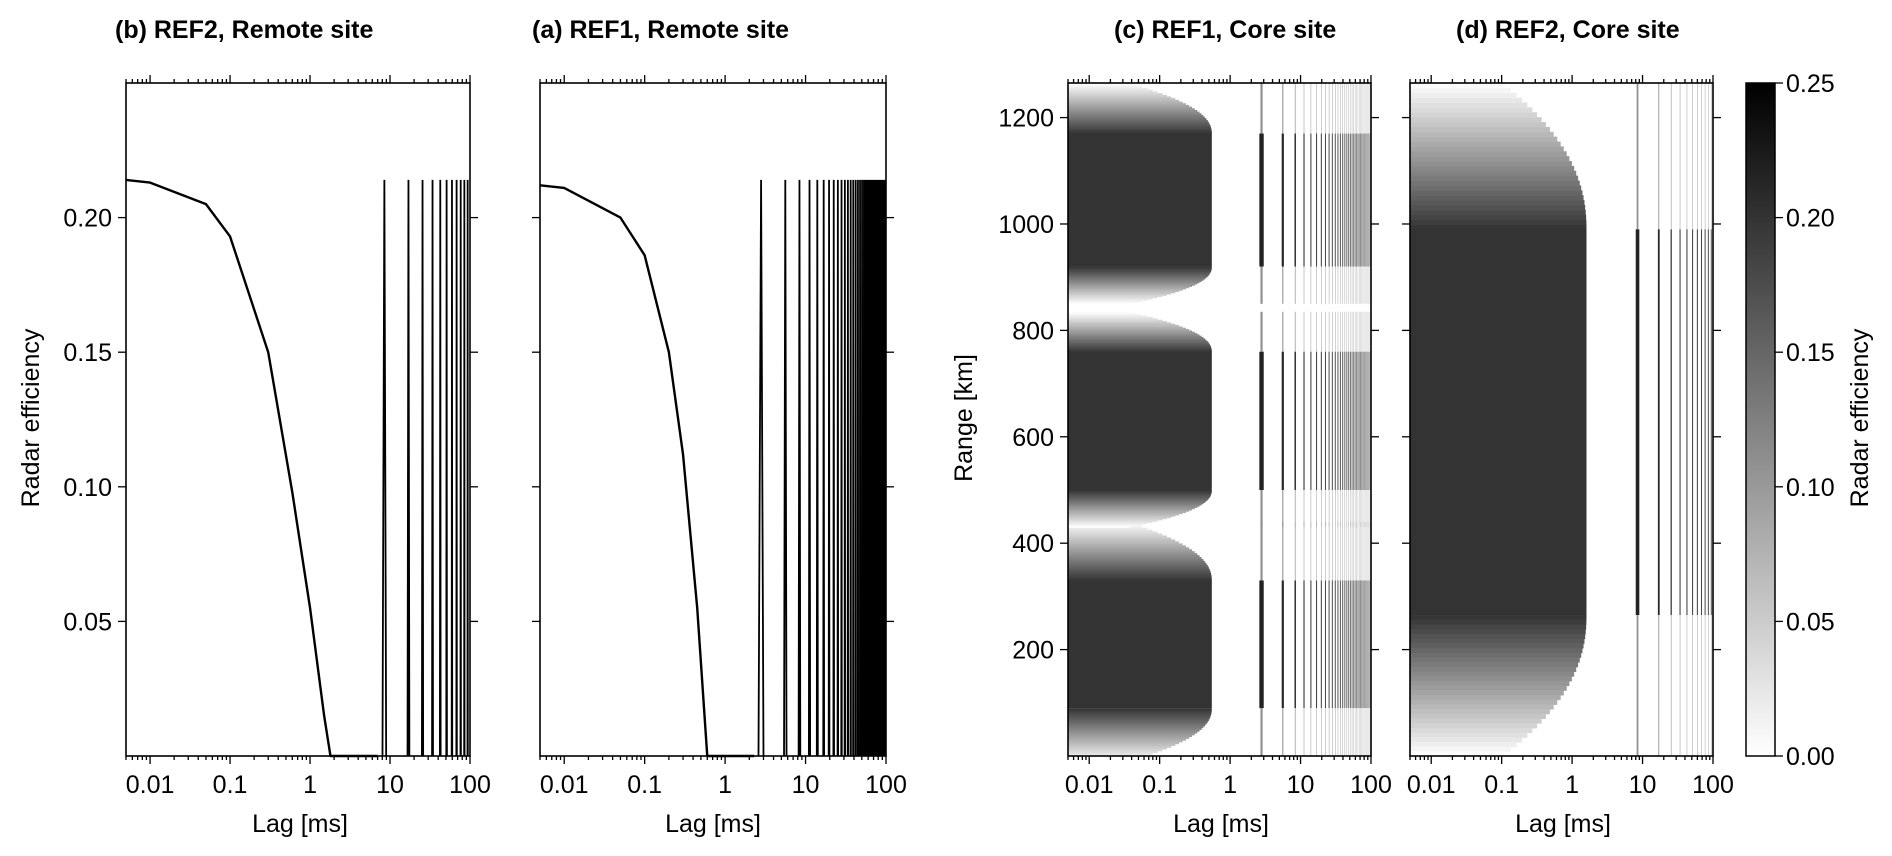 This screenshot has width=1892, height=856. I want to click on x-tick-label: 100, so click(470, 785).